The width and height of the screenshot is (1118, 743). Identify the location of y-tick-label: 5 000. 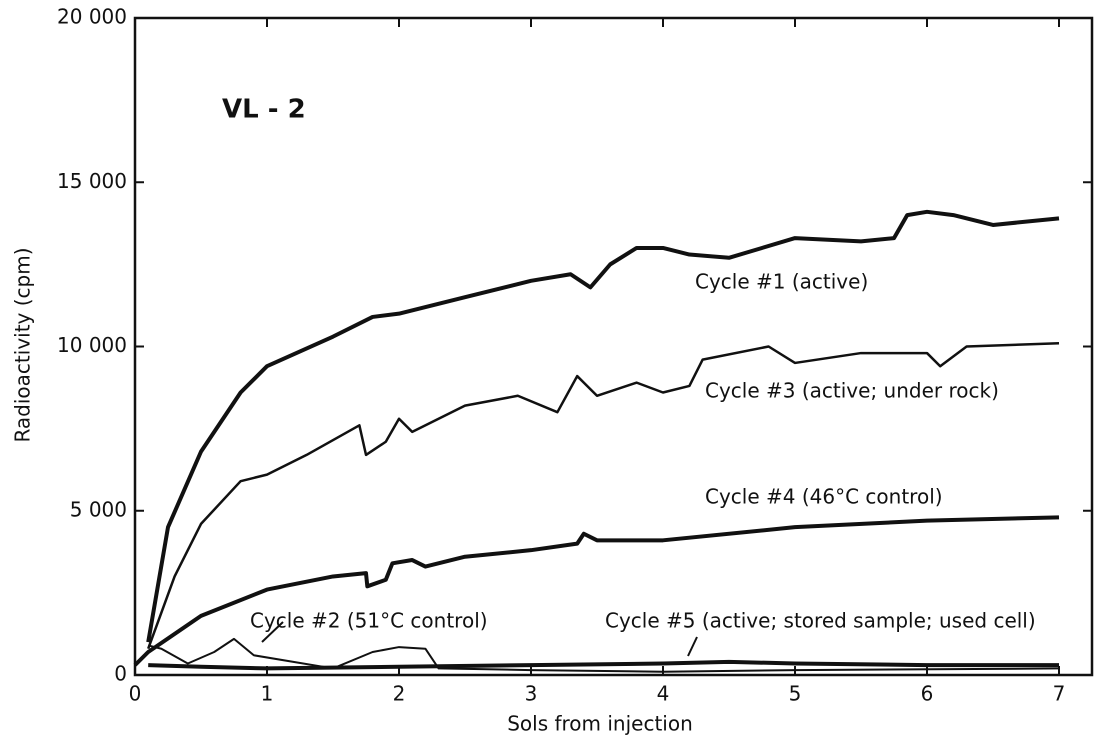
(98, 509).